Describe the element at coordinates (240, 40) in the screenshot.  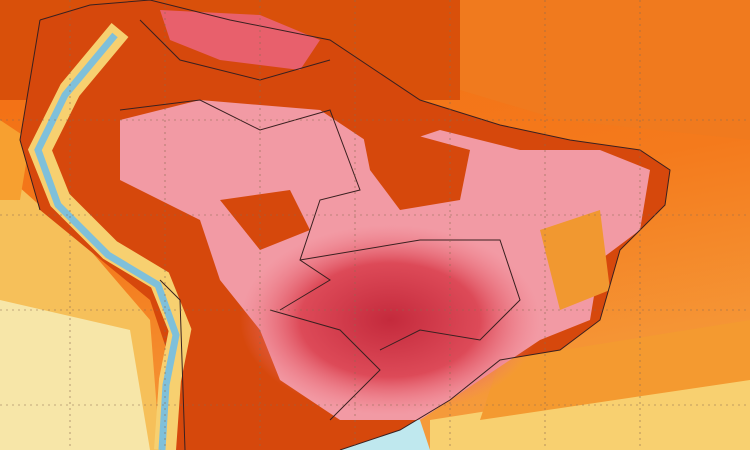
I see `hot-north` at that location.